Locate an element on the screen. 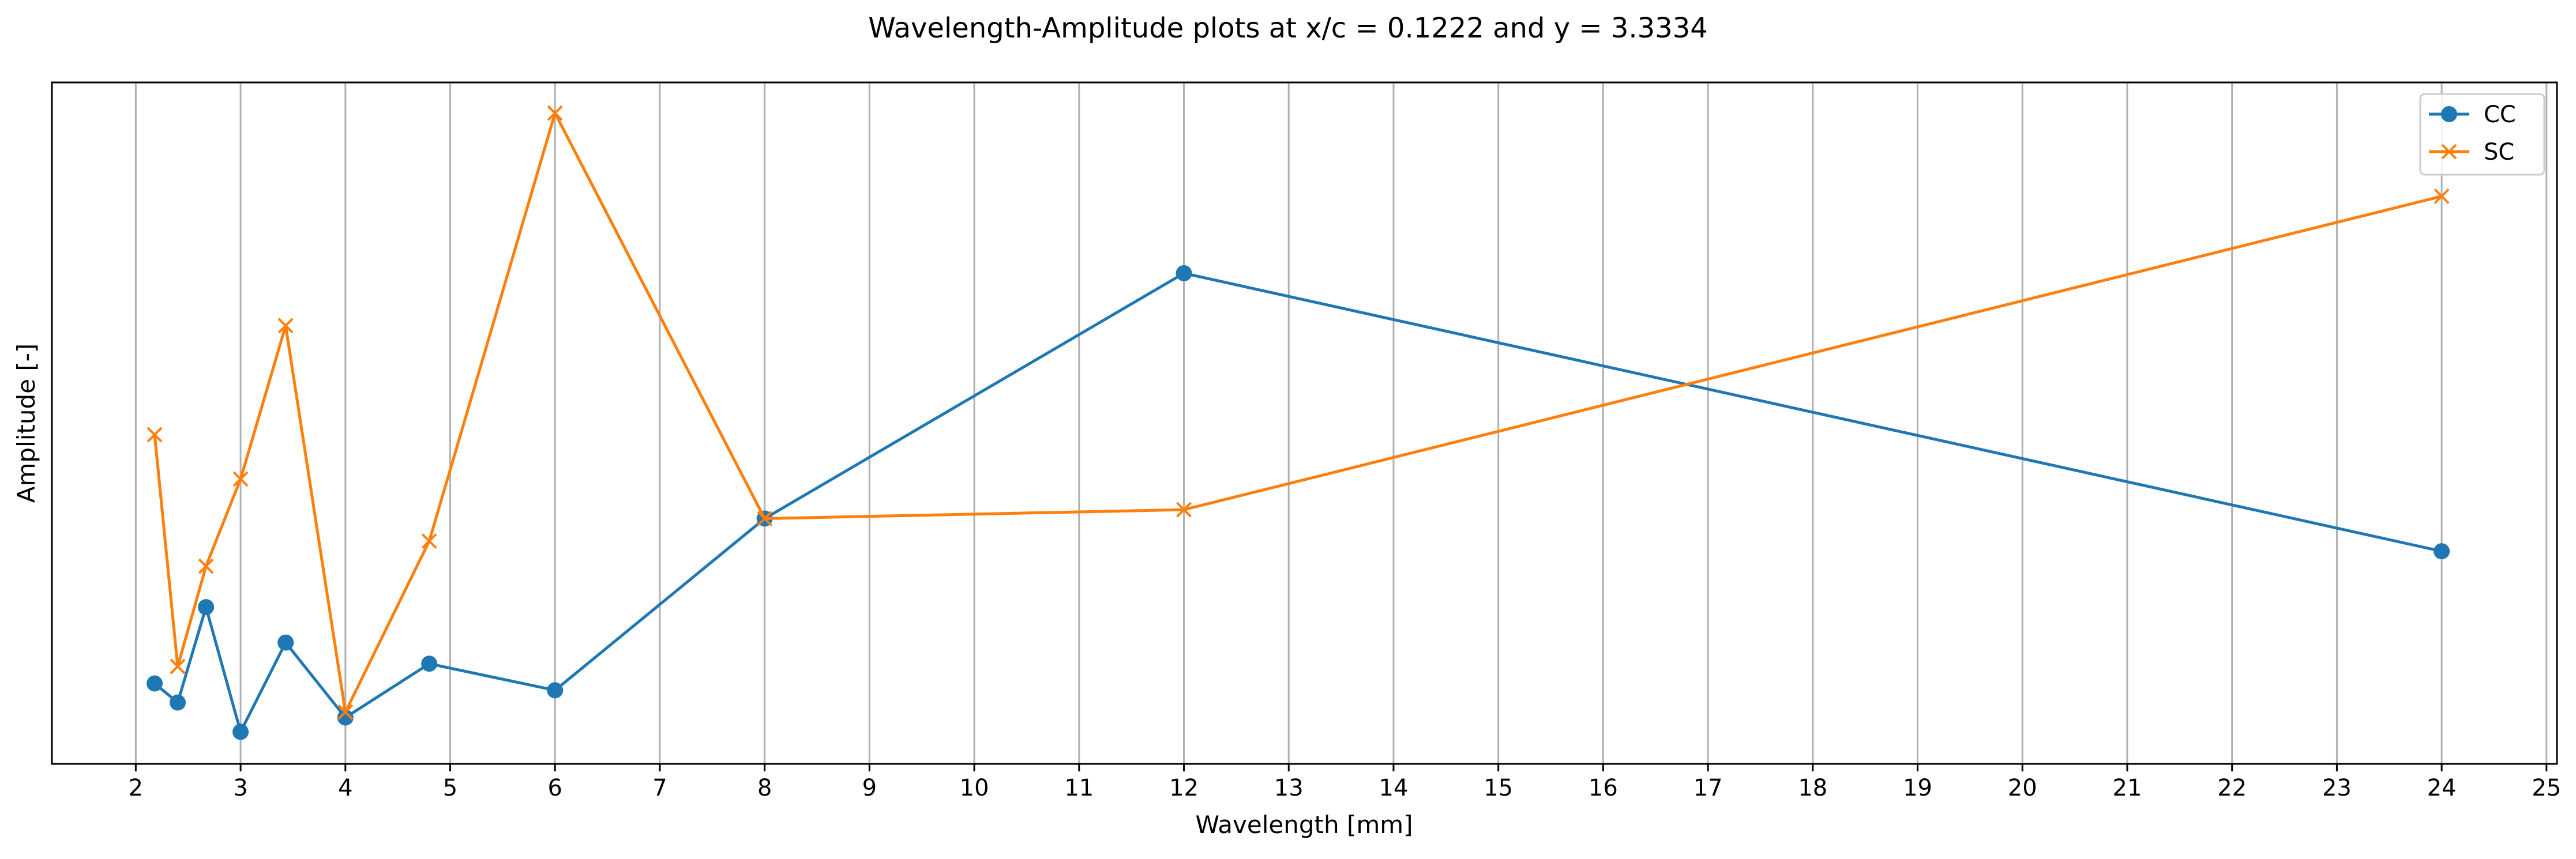  x-tick-label: 22 is located at coordinates (2232, 788).